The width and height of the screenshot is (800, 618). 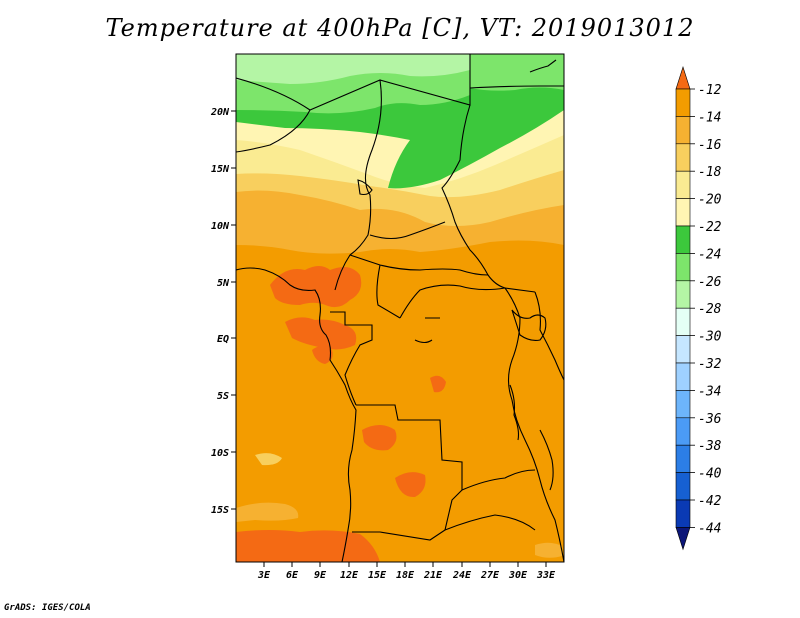 I want to click on gabon-congo-border, so click(x=351, y=358).